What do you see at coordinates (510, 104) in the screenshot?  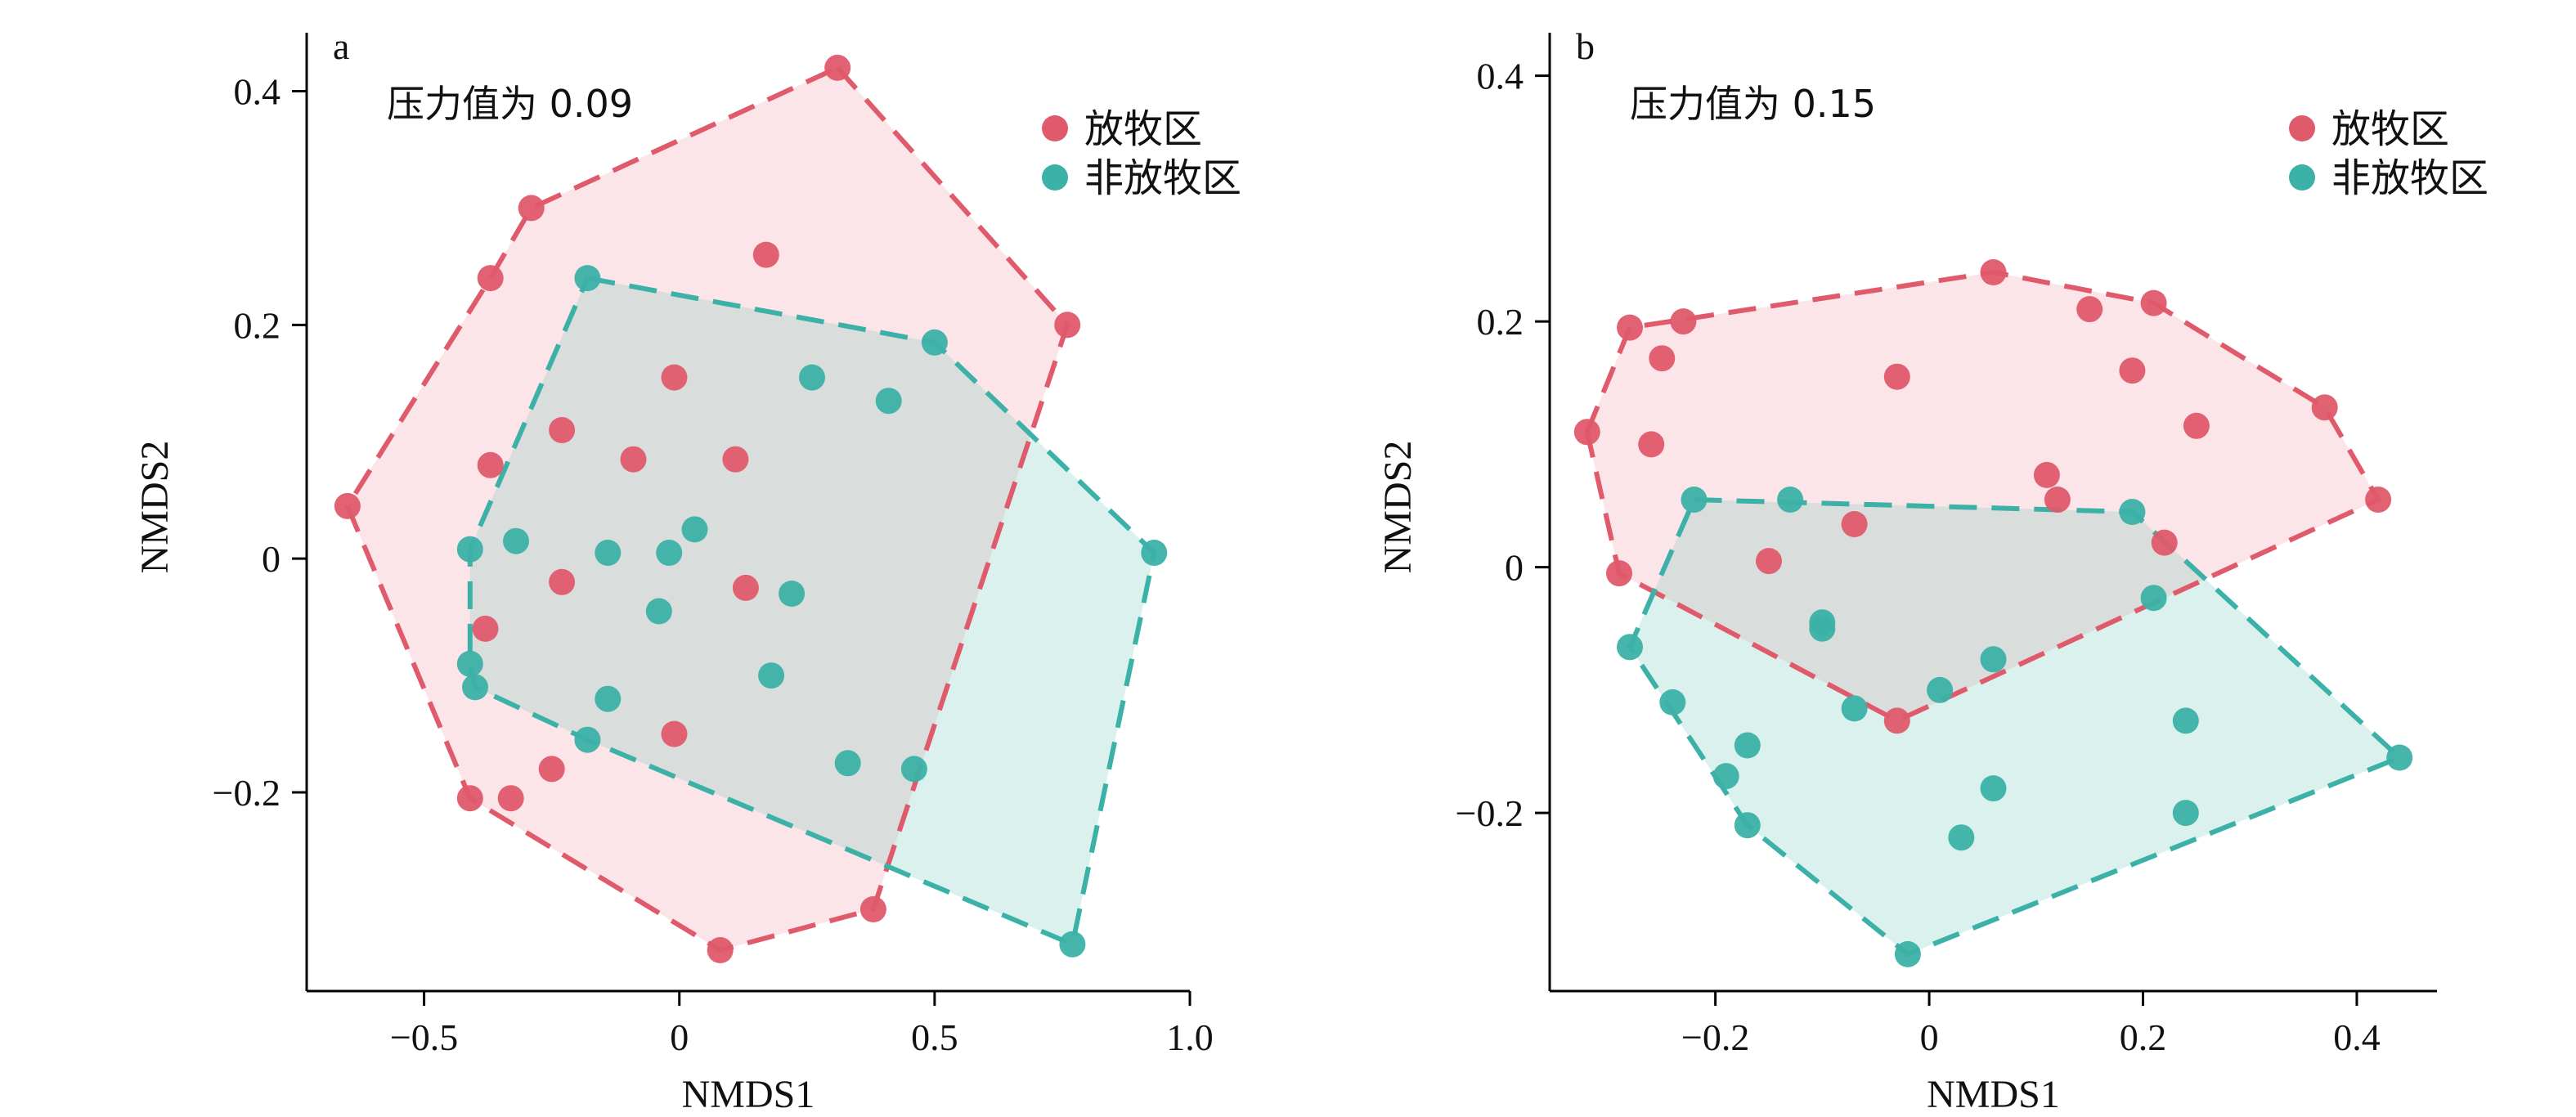 I see `stress-annotation: 压力值为 0.09` at bounding box center [510, 104].